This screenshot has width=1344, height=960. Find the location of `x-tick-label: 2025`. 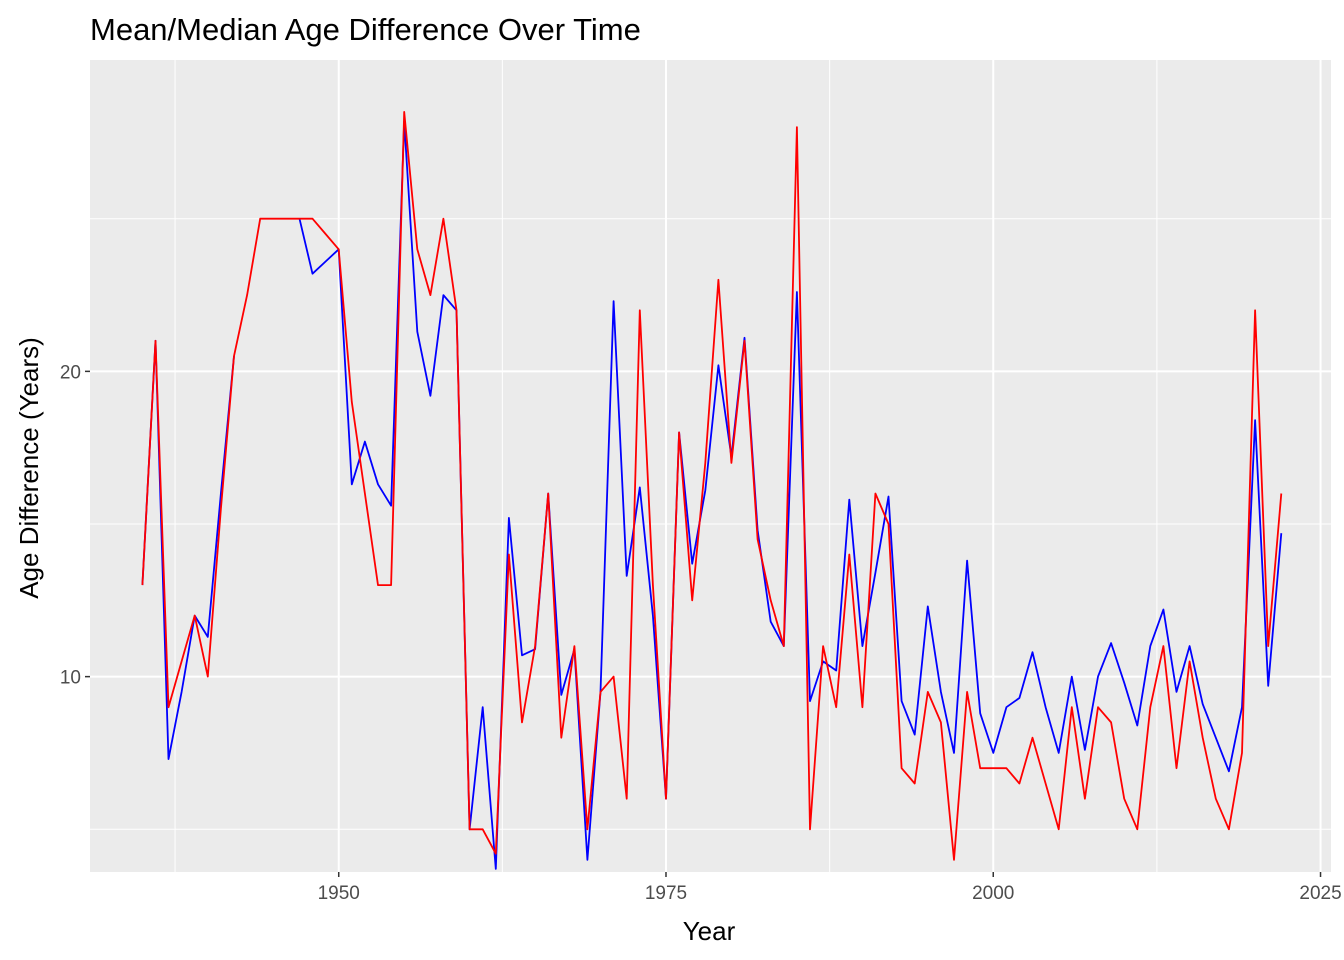

x-tick-label: 2025 is located at coordinates (1320, 893).